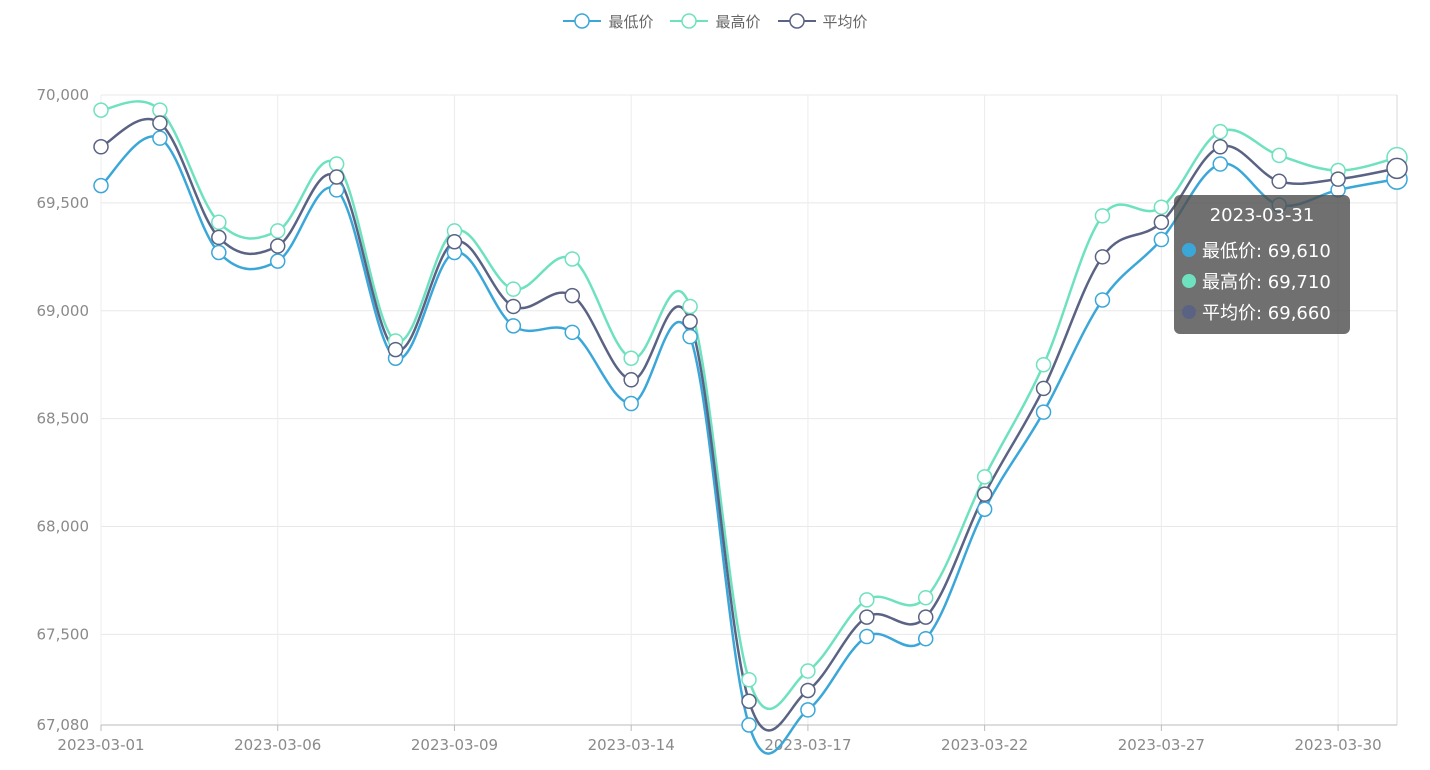 This screenshot has width=1430, height=770. I want to click on y-tick-label: 70,000, so click(63, 95).